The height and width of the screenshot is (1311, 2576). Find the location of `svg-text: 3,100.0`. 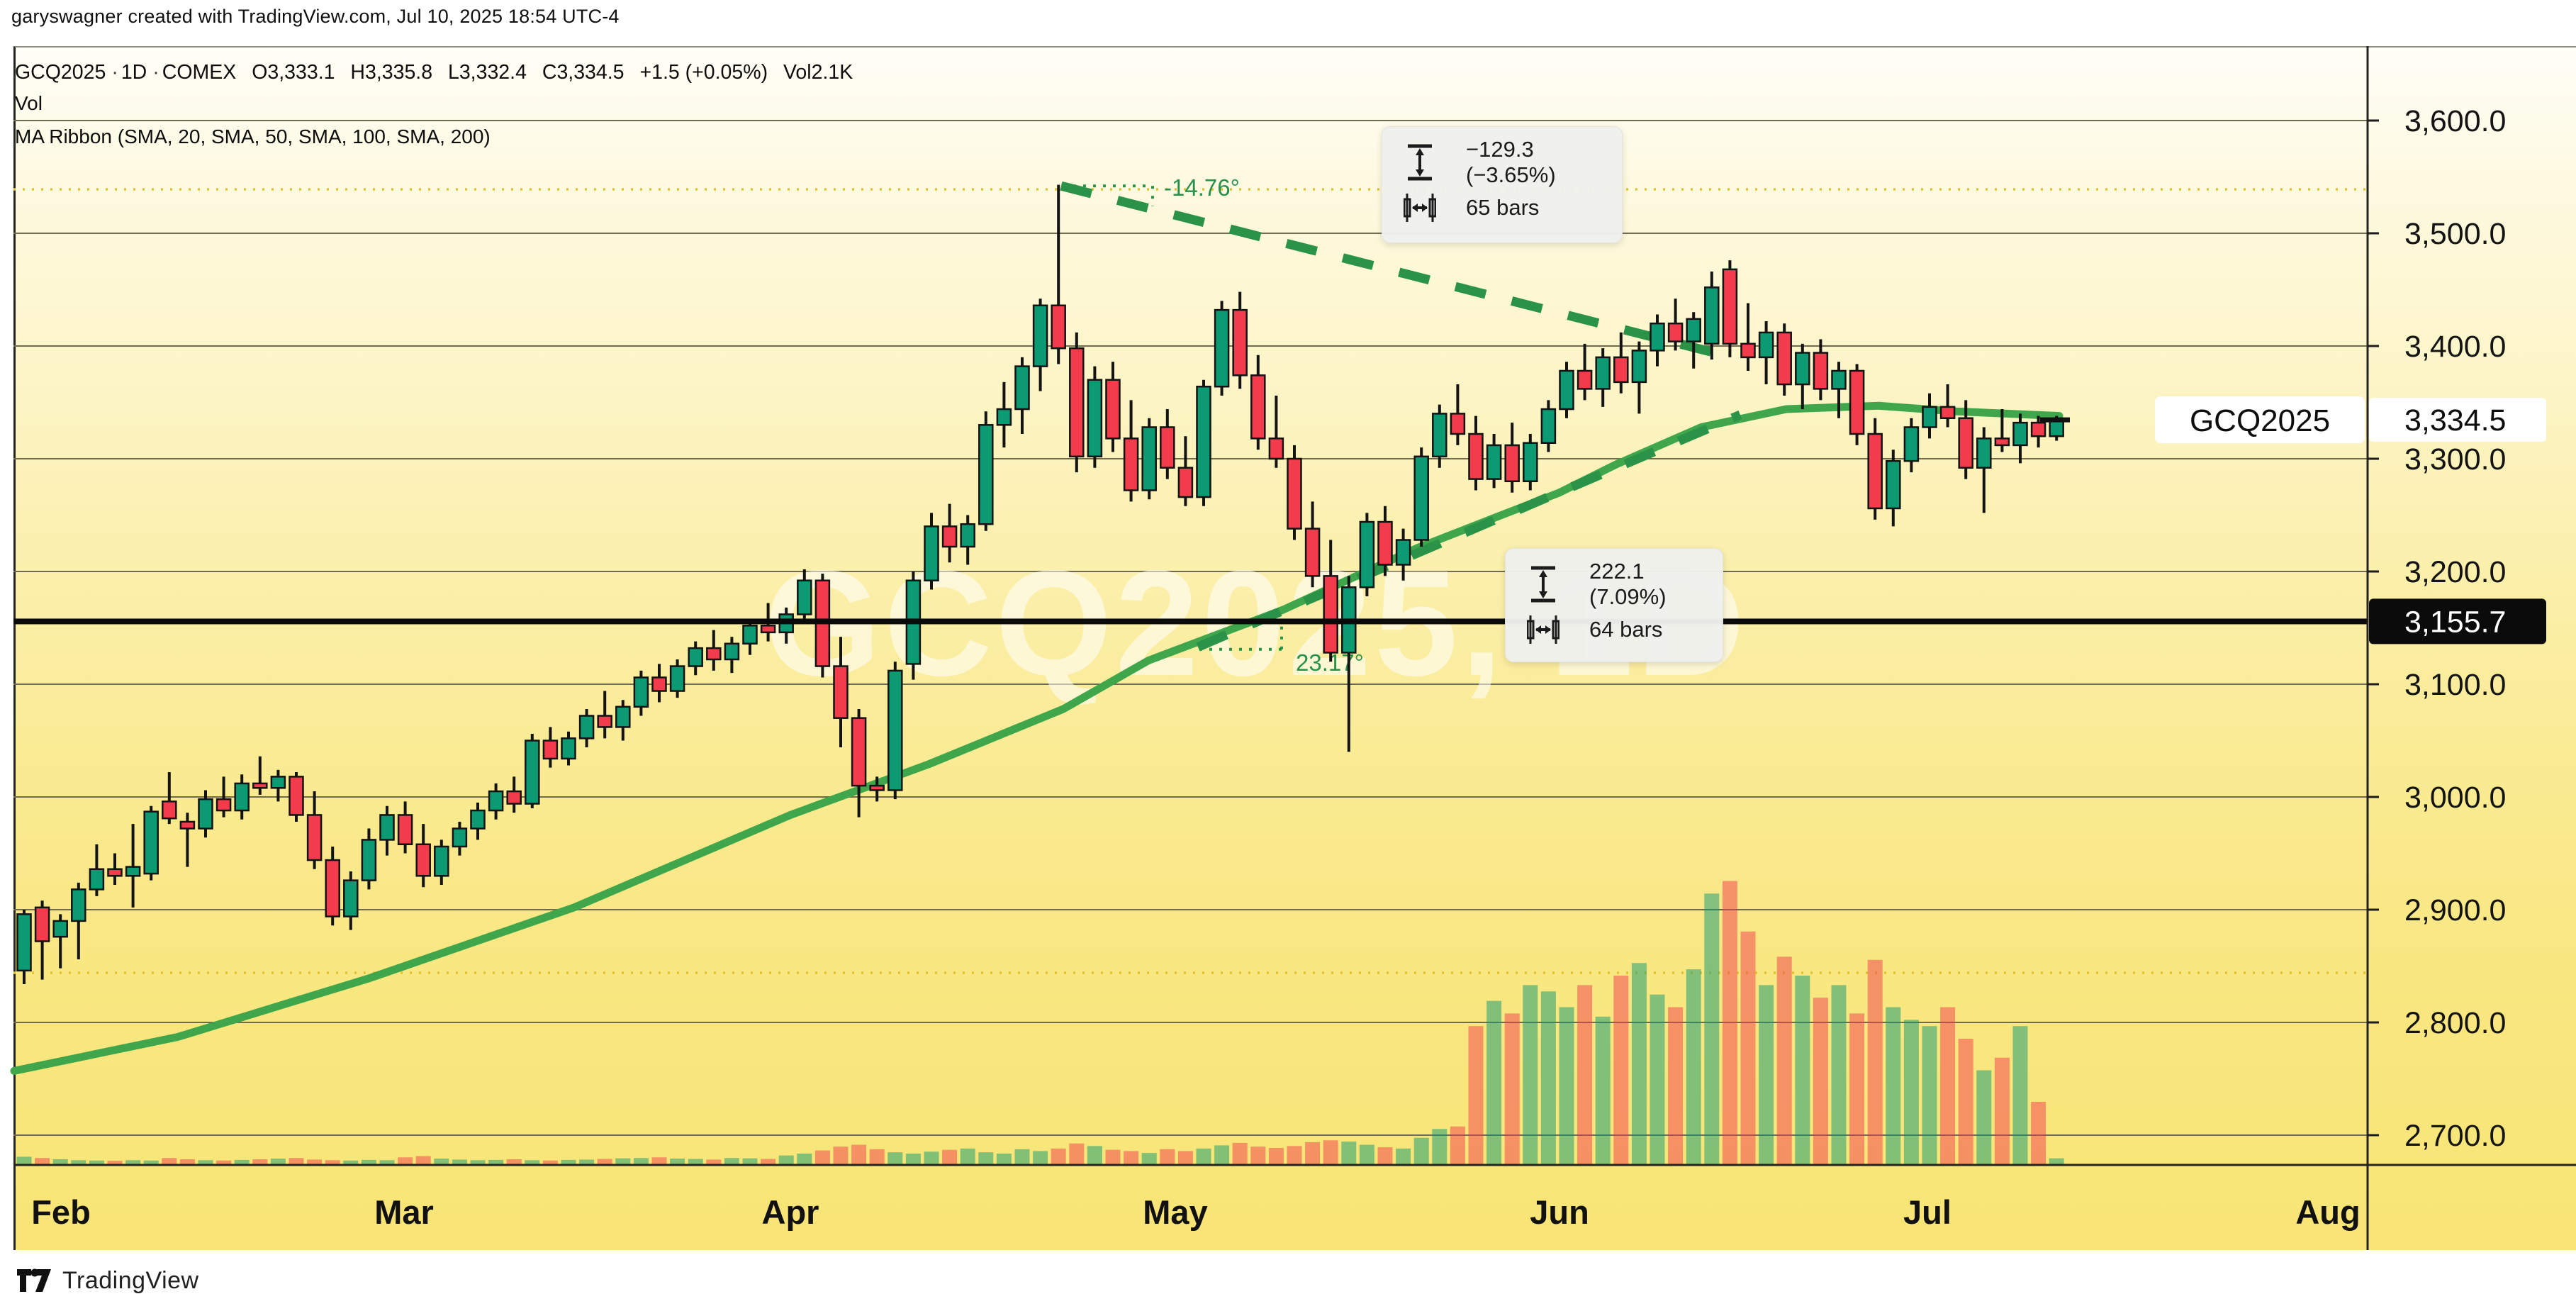

svg-text: 3,100.0 is located at coordinates (2455, 685).